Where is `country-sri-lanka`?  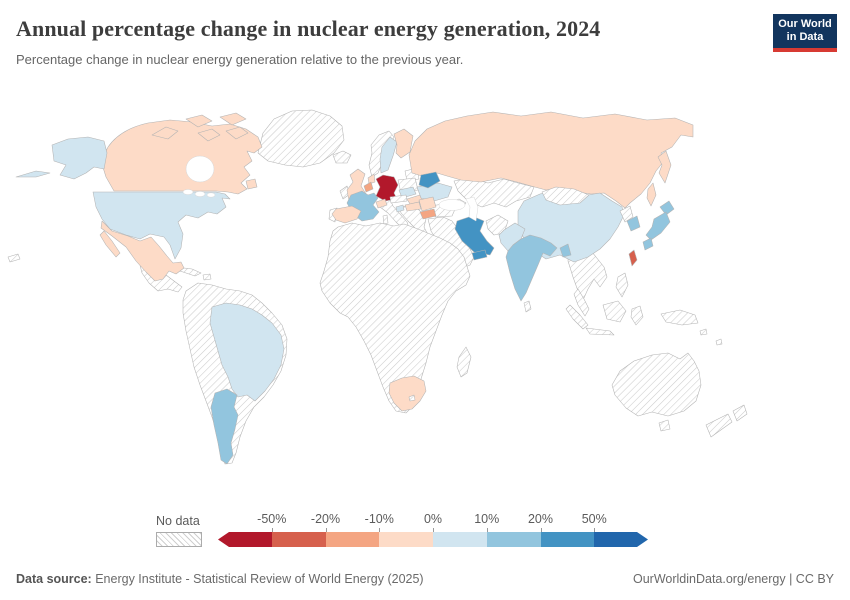 country-sri-lanka is located at coordinates (527, 306).